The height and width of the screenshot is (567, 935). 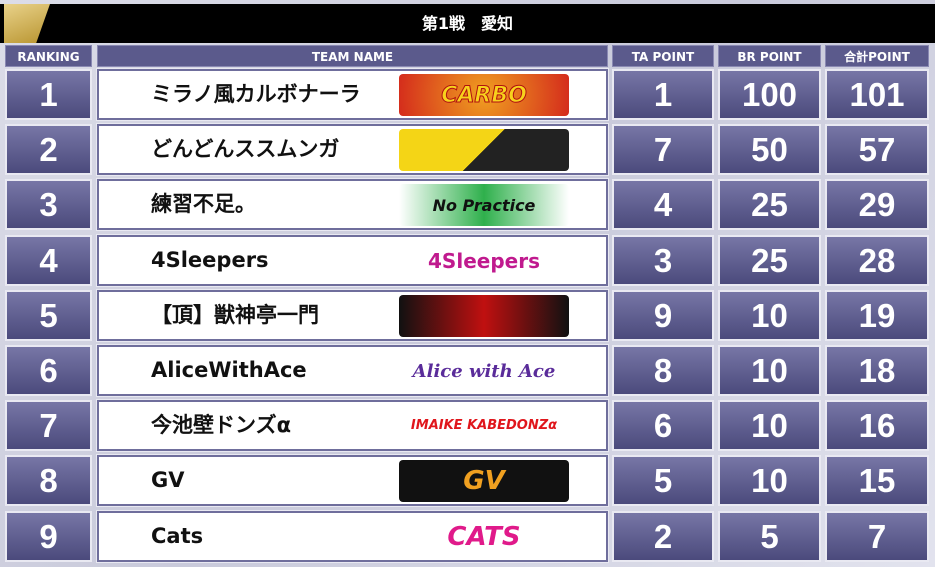 I want to click on team-logo: CARBO, so click(x=484, y=95).